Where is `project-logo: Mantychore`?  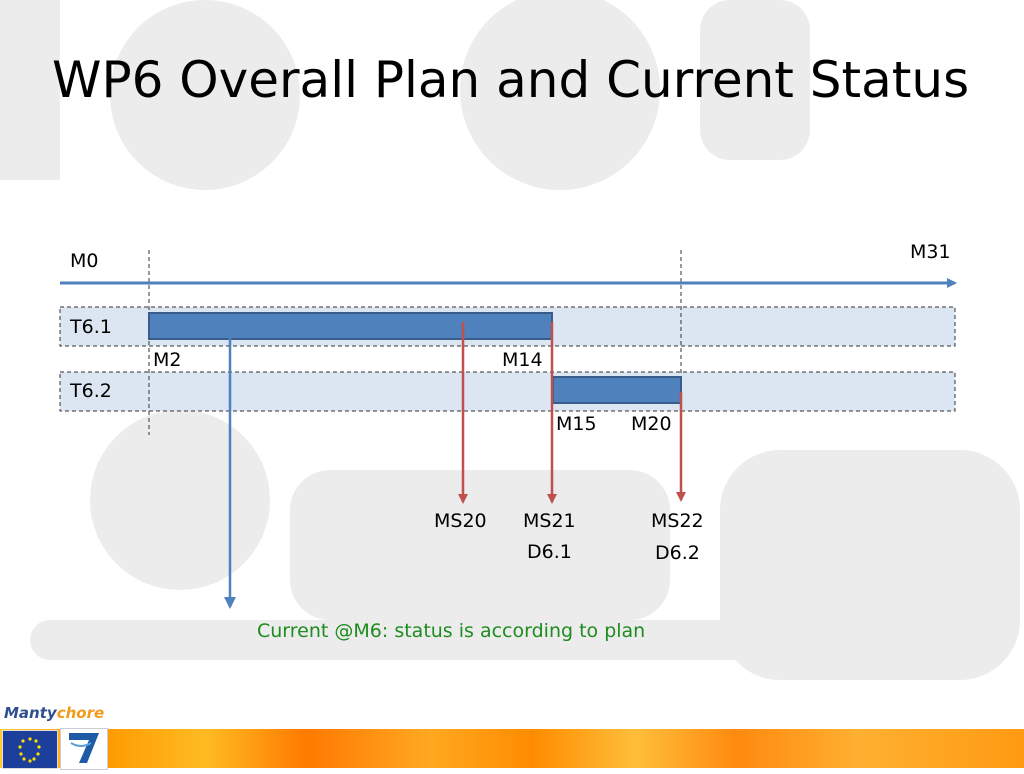 project-logo: Mantychore is located at coordinates (54, 713).